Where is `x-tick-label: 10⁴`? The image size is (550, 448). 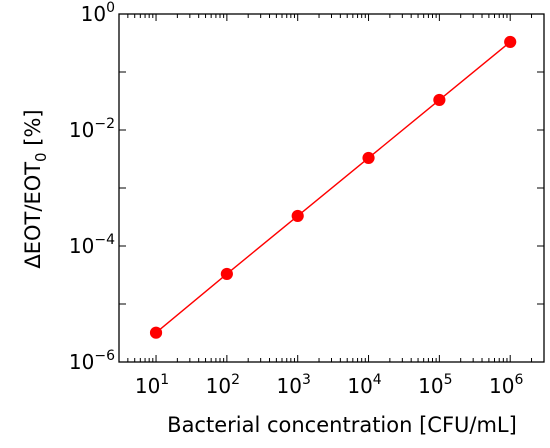
x-tick-label: 10⁴ is located at coordinates (364, 385).